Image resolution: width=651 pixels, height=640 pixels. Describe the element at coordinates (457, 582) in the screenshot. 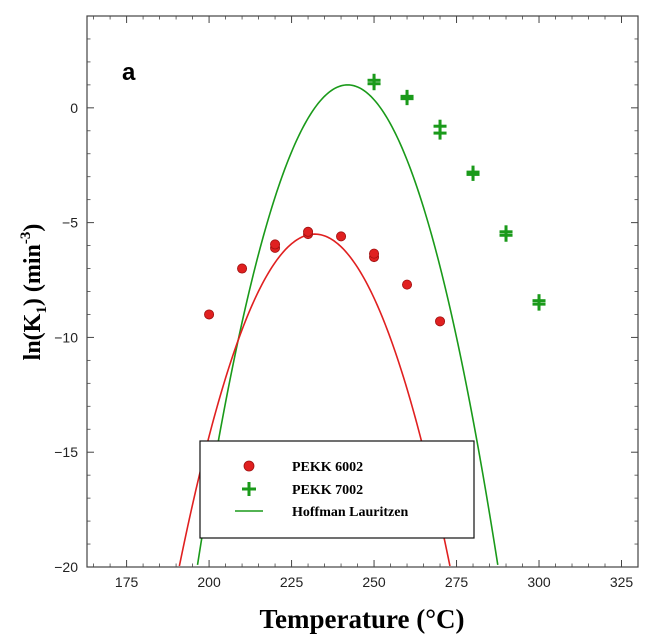

I see `x-tick-label-4: 275` at that location.